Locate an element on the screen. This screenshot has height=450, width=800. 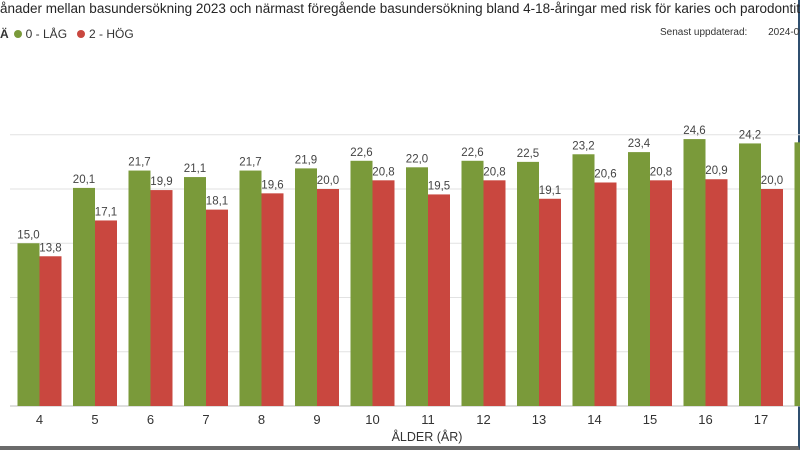
x-tick-label: 13 is located at coordinates (539, 419).